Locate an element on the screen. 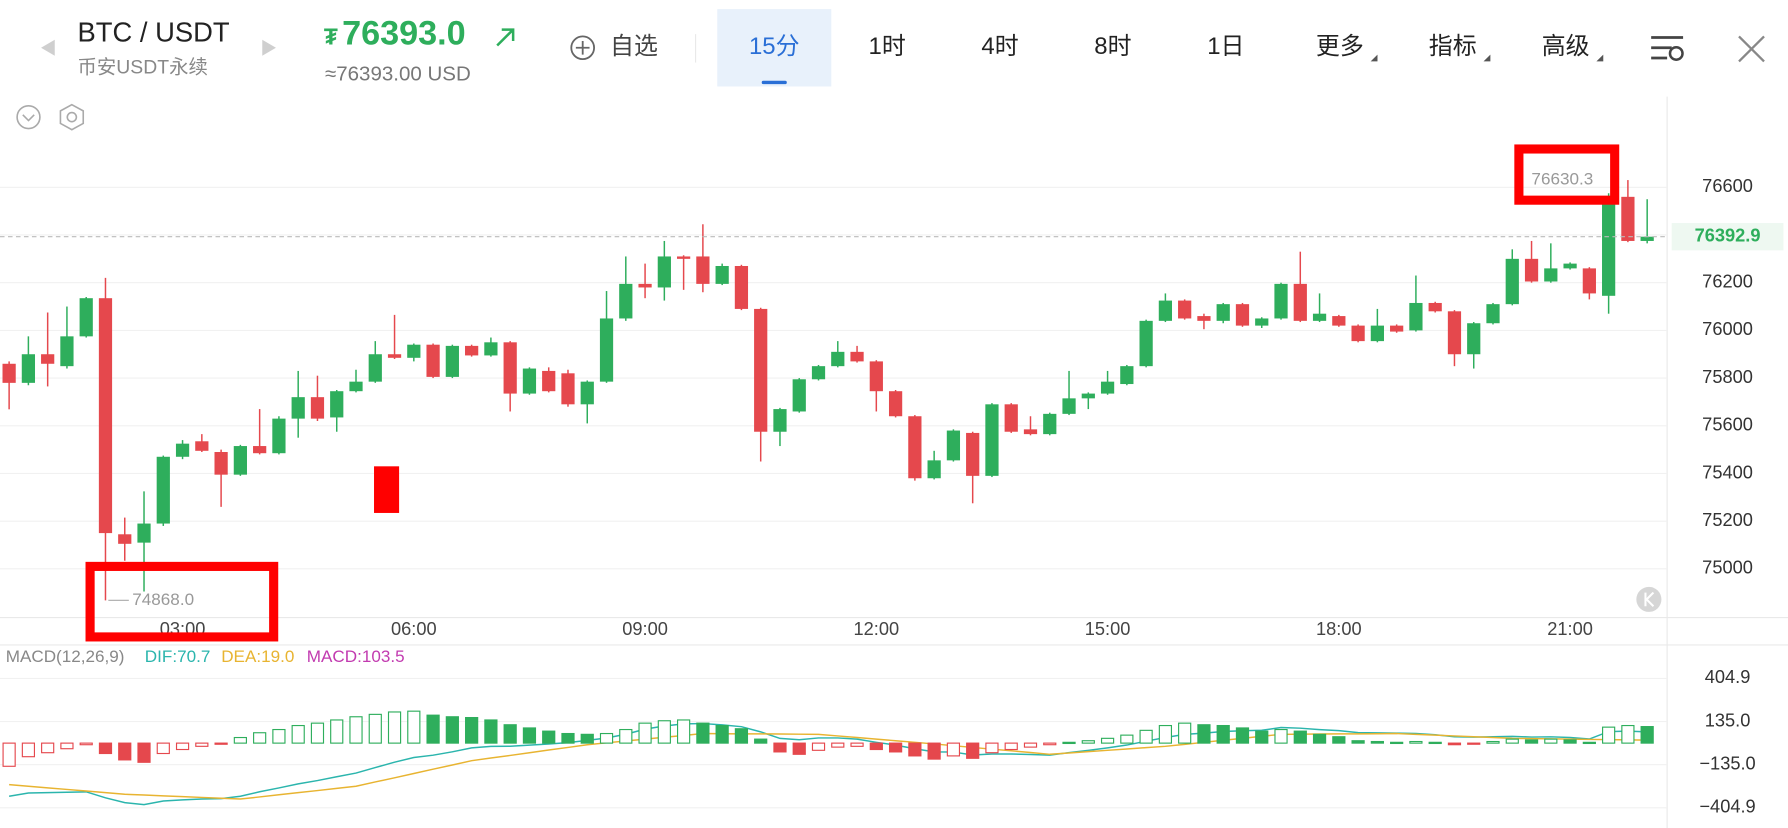 The width and height of the screenshot is (1788, 828). legend-entry: DEA:19.0 is located at coordinates (257, 656).